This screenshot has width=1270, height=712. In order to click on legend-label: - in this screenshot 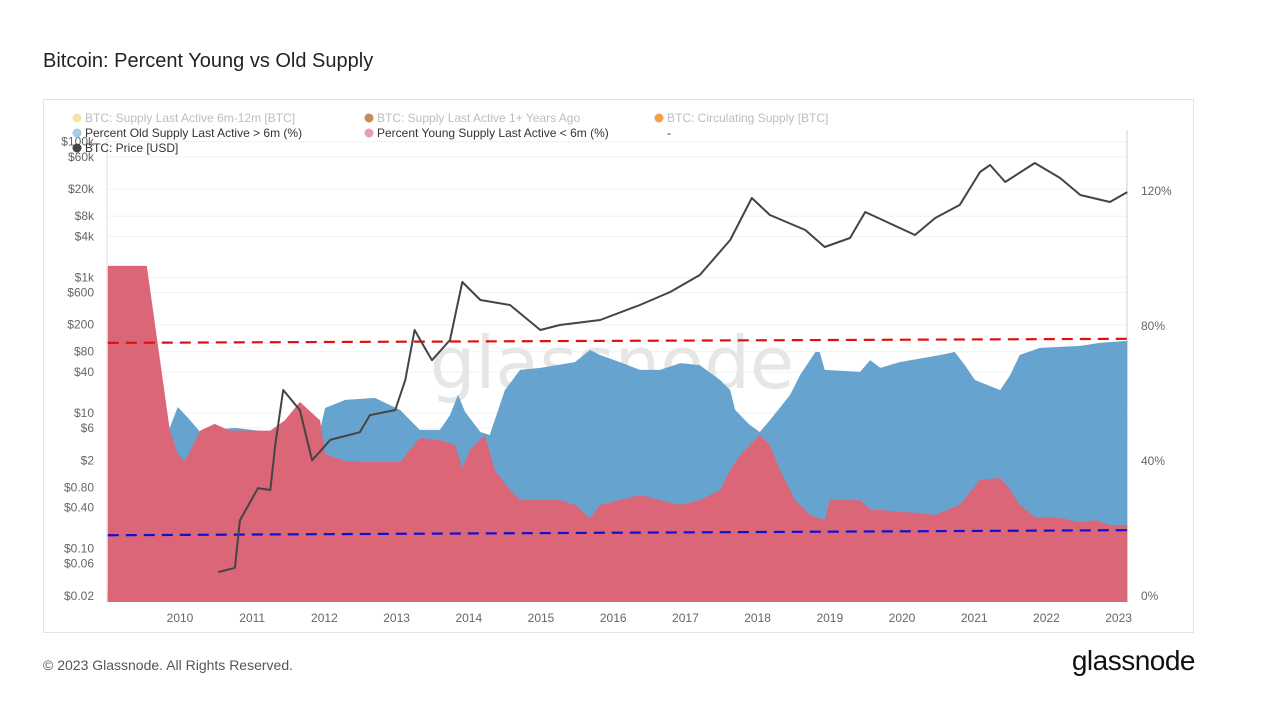, I will do `click(669, 133)`.